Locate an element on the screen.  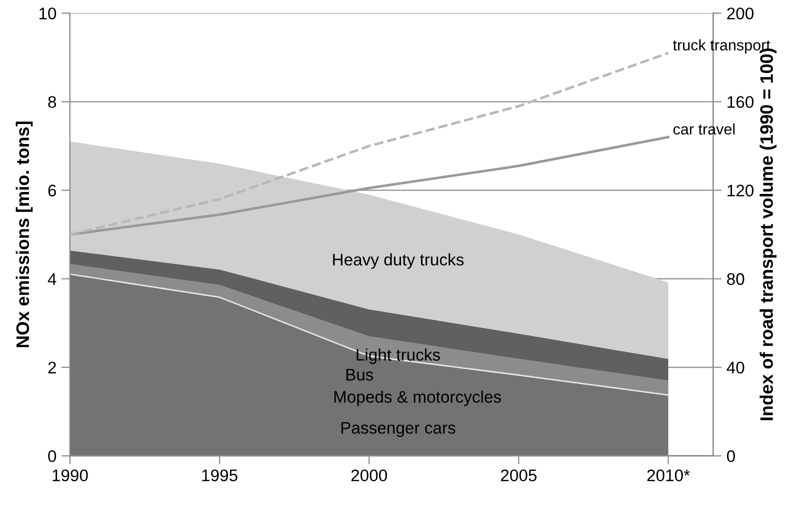
y-tick-label: 6 is located at coordinates (52, 190).